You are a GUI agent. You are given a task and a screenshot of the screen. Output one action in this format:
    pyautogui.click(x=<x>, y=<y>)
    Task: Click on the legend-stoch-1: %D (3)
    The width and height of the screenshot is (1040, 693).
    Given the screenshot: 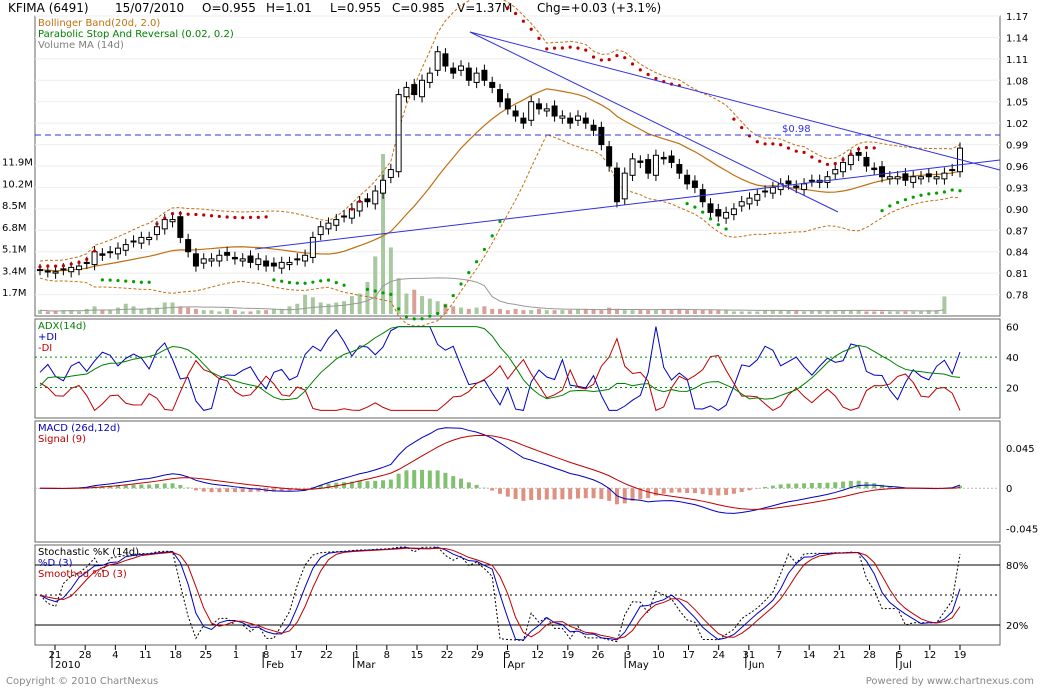 What is the action you would take?
    pyautogui.click(x=55, y=563)
    